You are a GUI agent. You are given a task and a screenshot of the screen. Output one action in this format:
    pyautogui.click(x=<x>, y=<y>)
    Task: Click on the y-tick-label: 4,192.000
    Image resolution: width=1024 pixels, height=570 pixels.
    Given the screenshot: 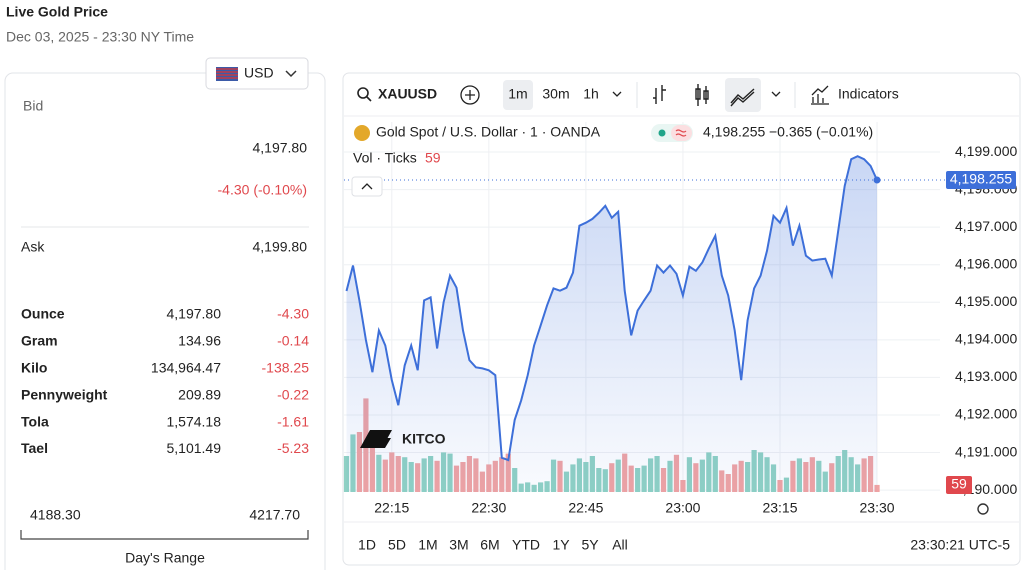 What is the action you would take?
    pyautogui.click(x=986, y=414)
    